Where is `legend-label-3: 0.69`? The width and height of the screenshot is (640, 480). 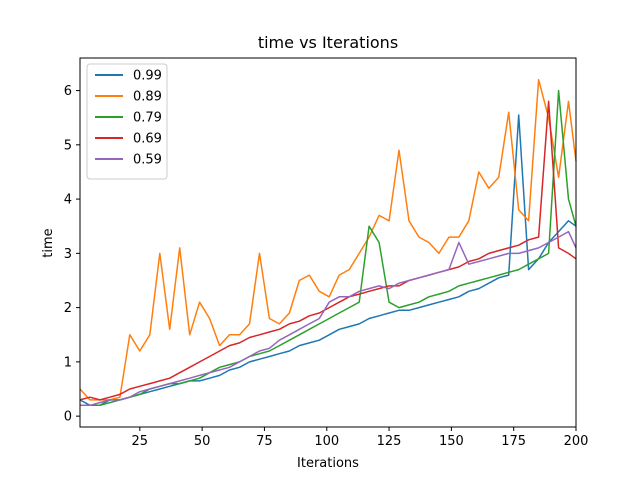
legend-label-3: 0.69 is located at coordinates (147, 139).